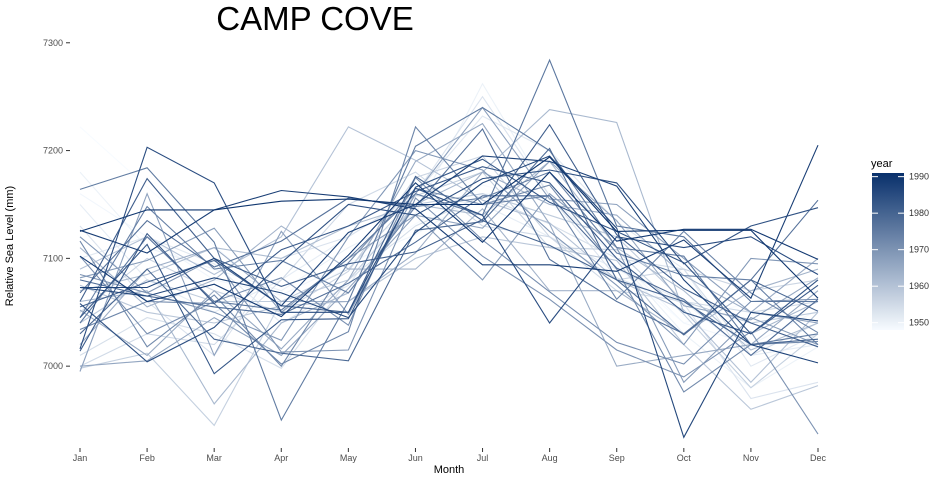 The height and width of the screenshot is (480, 940). Describe the element at coordinates (684, 458) in the screenshot. I see `x-tick-label: Oct` at that location.